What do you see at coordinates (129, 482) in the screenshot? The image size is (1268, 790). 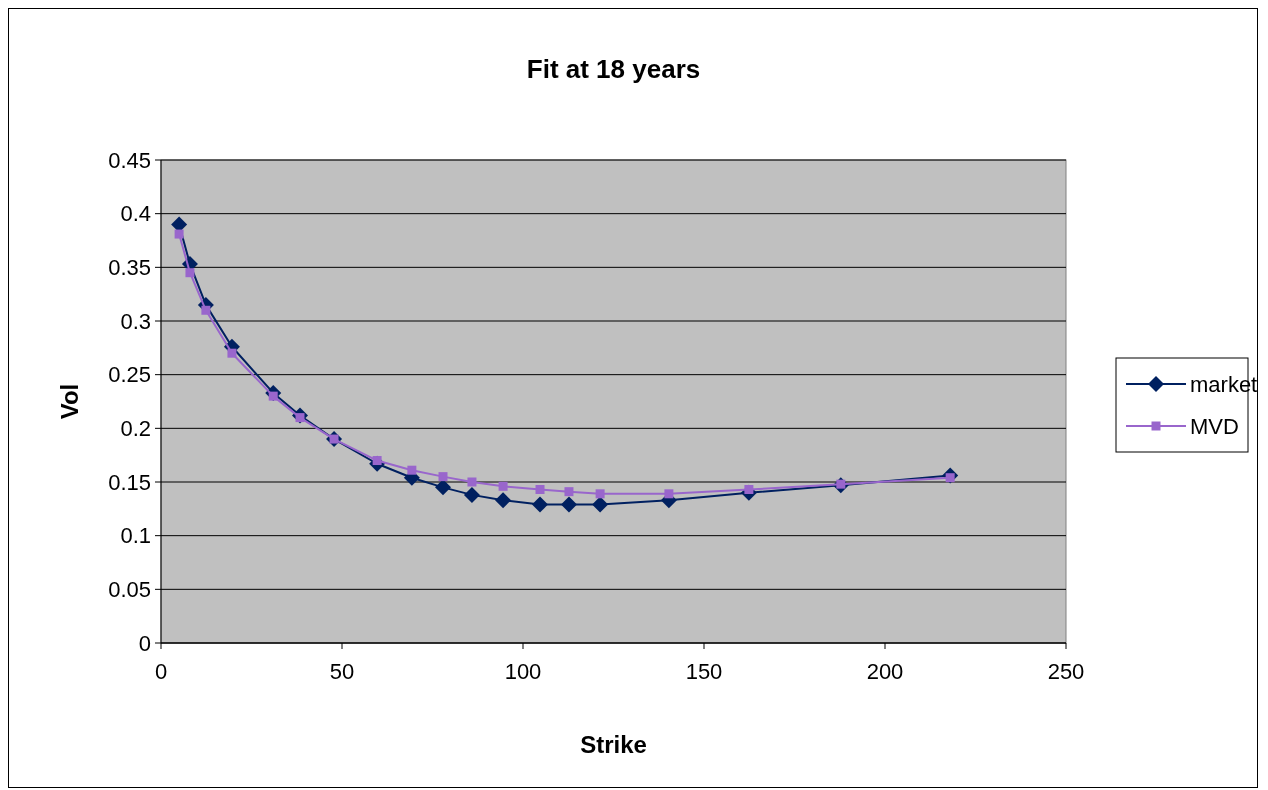 I see `y-tick-label: 0.15` at bounding box center [129, 482].